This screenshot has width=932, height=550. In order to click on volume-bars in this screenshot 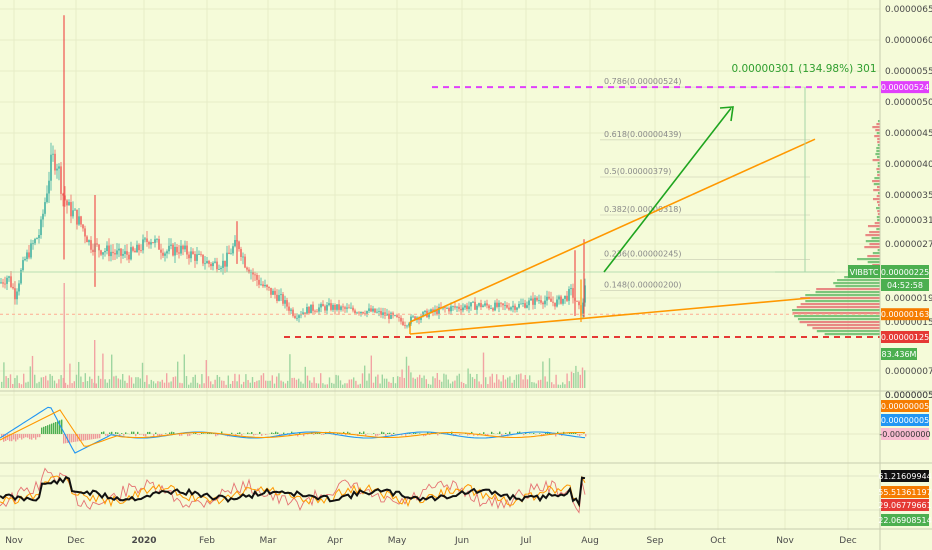, I will do `click(293, 335)`.